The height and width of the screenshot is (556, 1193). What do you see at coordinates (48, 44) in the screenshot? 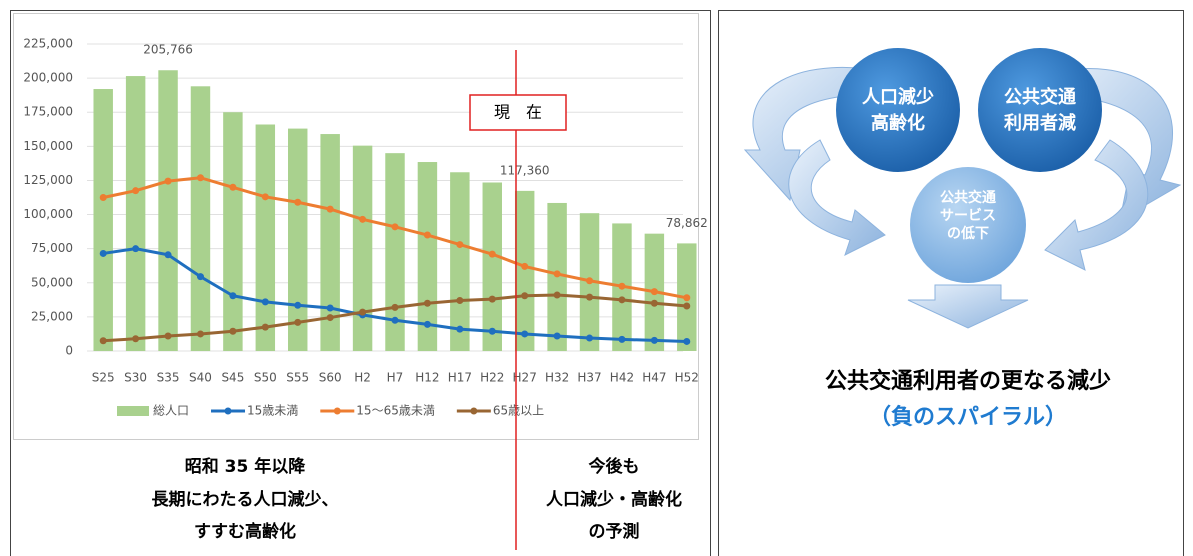
I see `y-tick-label: 225,000` at bounding box center [48, 44].